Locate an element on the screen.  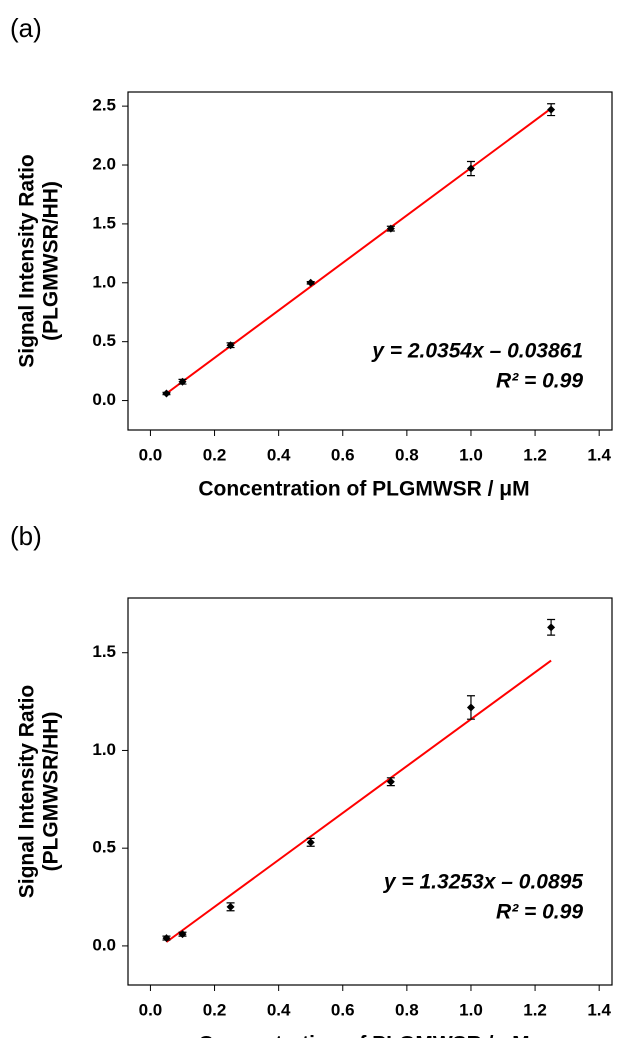
y-tick-label: 2.5 is located at coordinates (104, 105).